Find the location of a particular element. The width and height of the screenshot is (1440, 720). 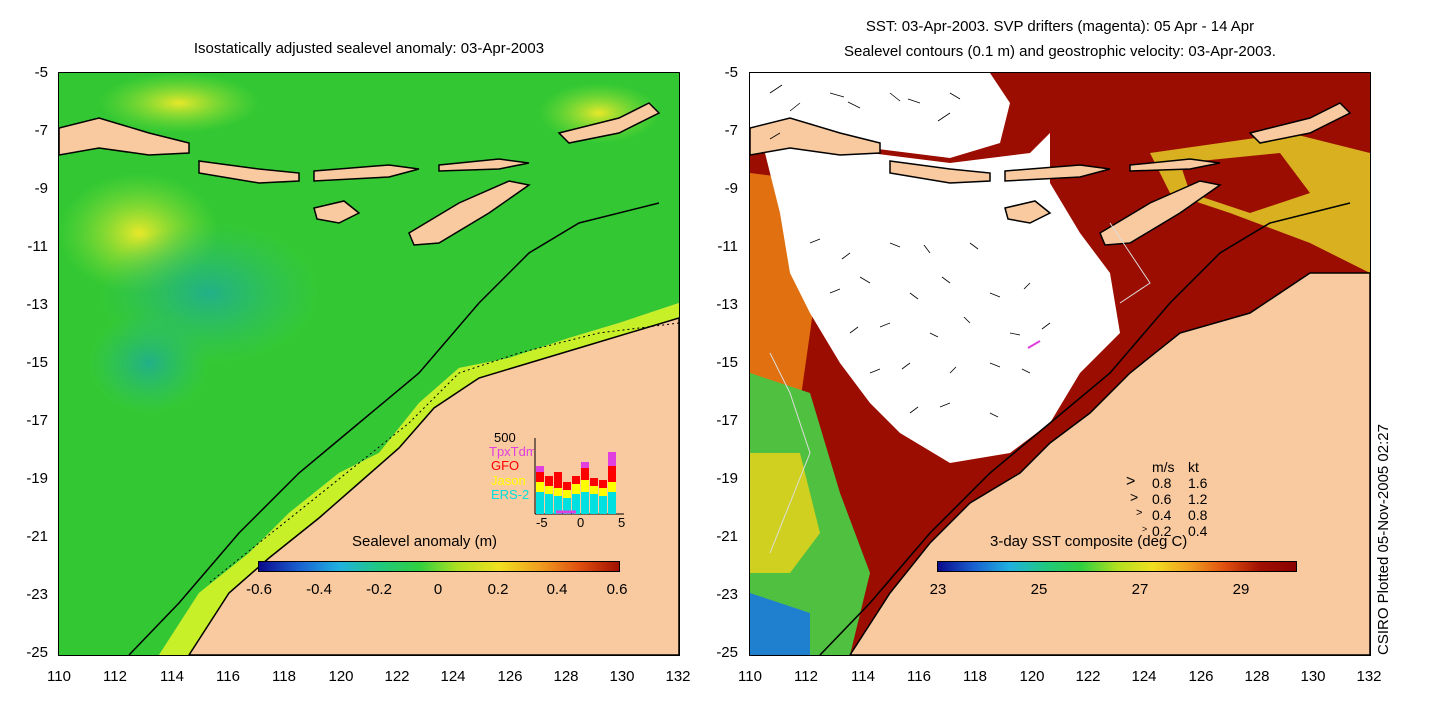

colorbar-label: 29 is located at coordinates (1241, 589).